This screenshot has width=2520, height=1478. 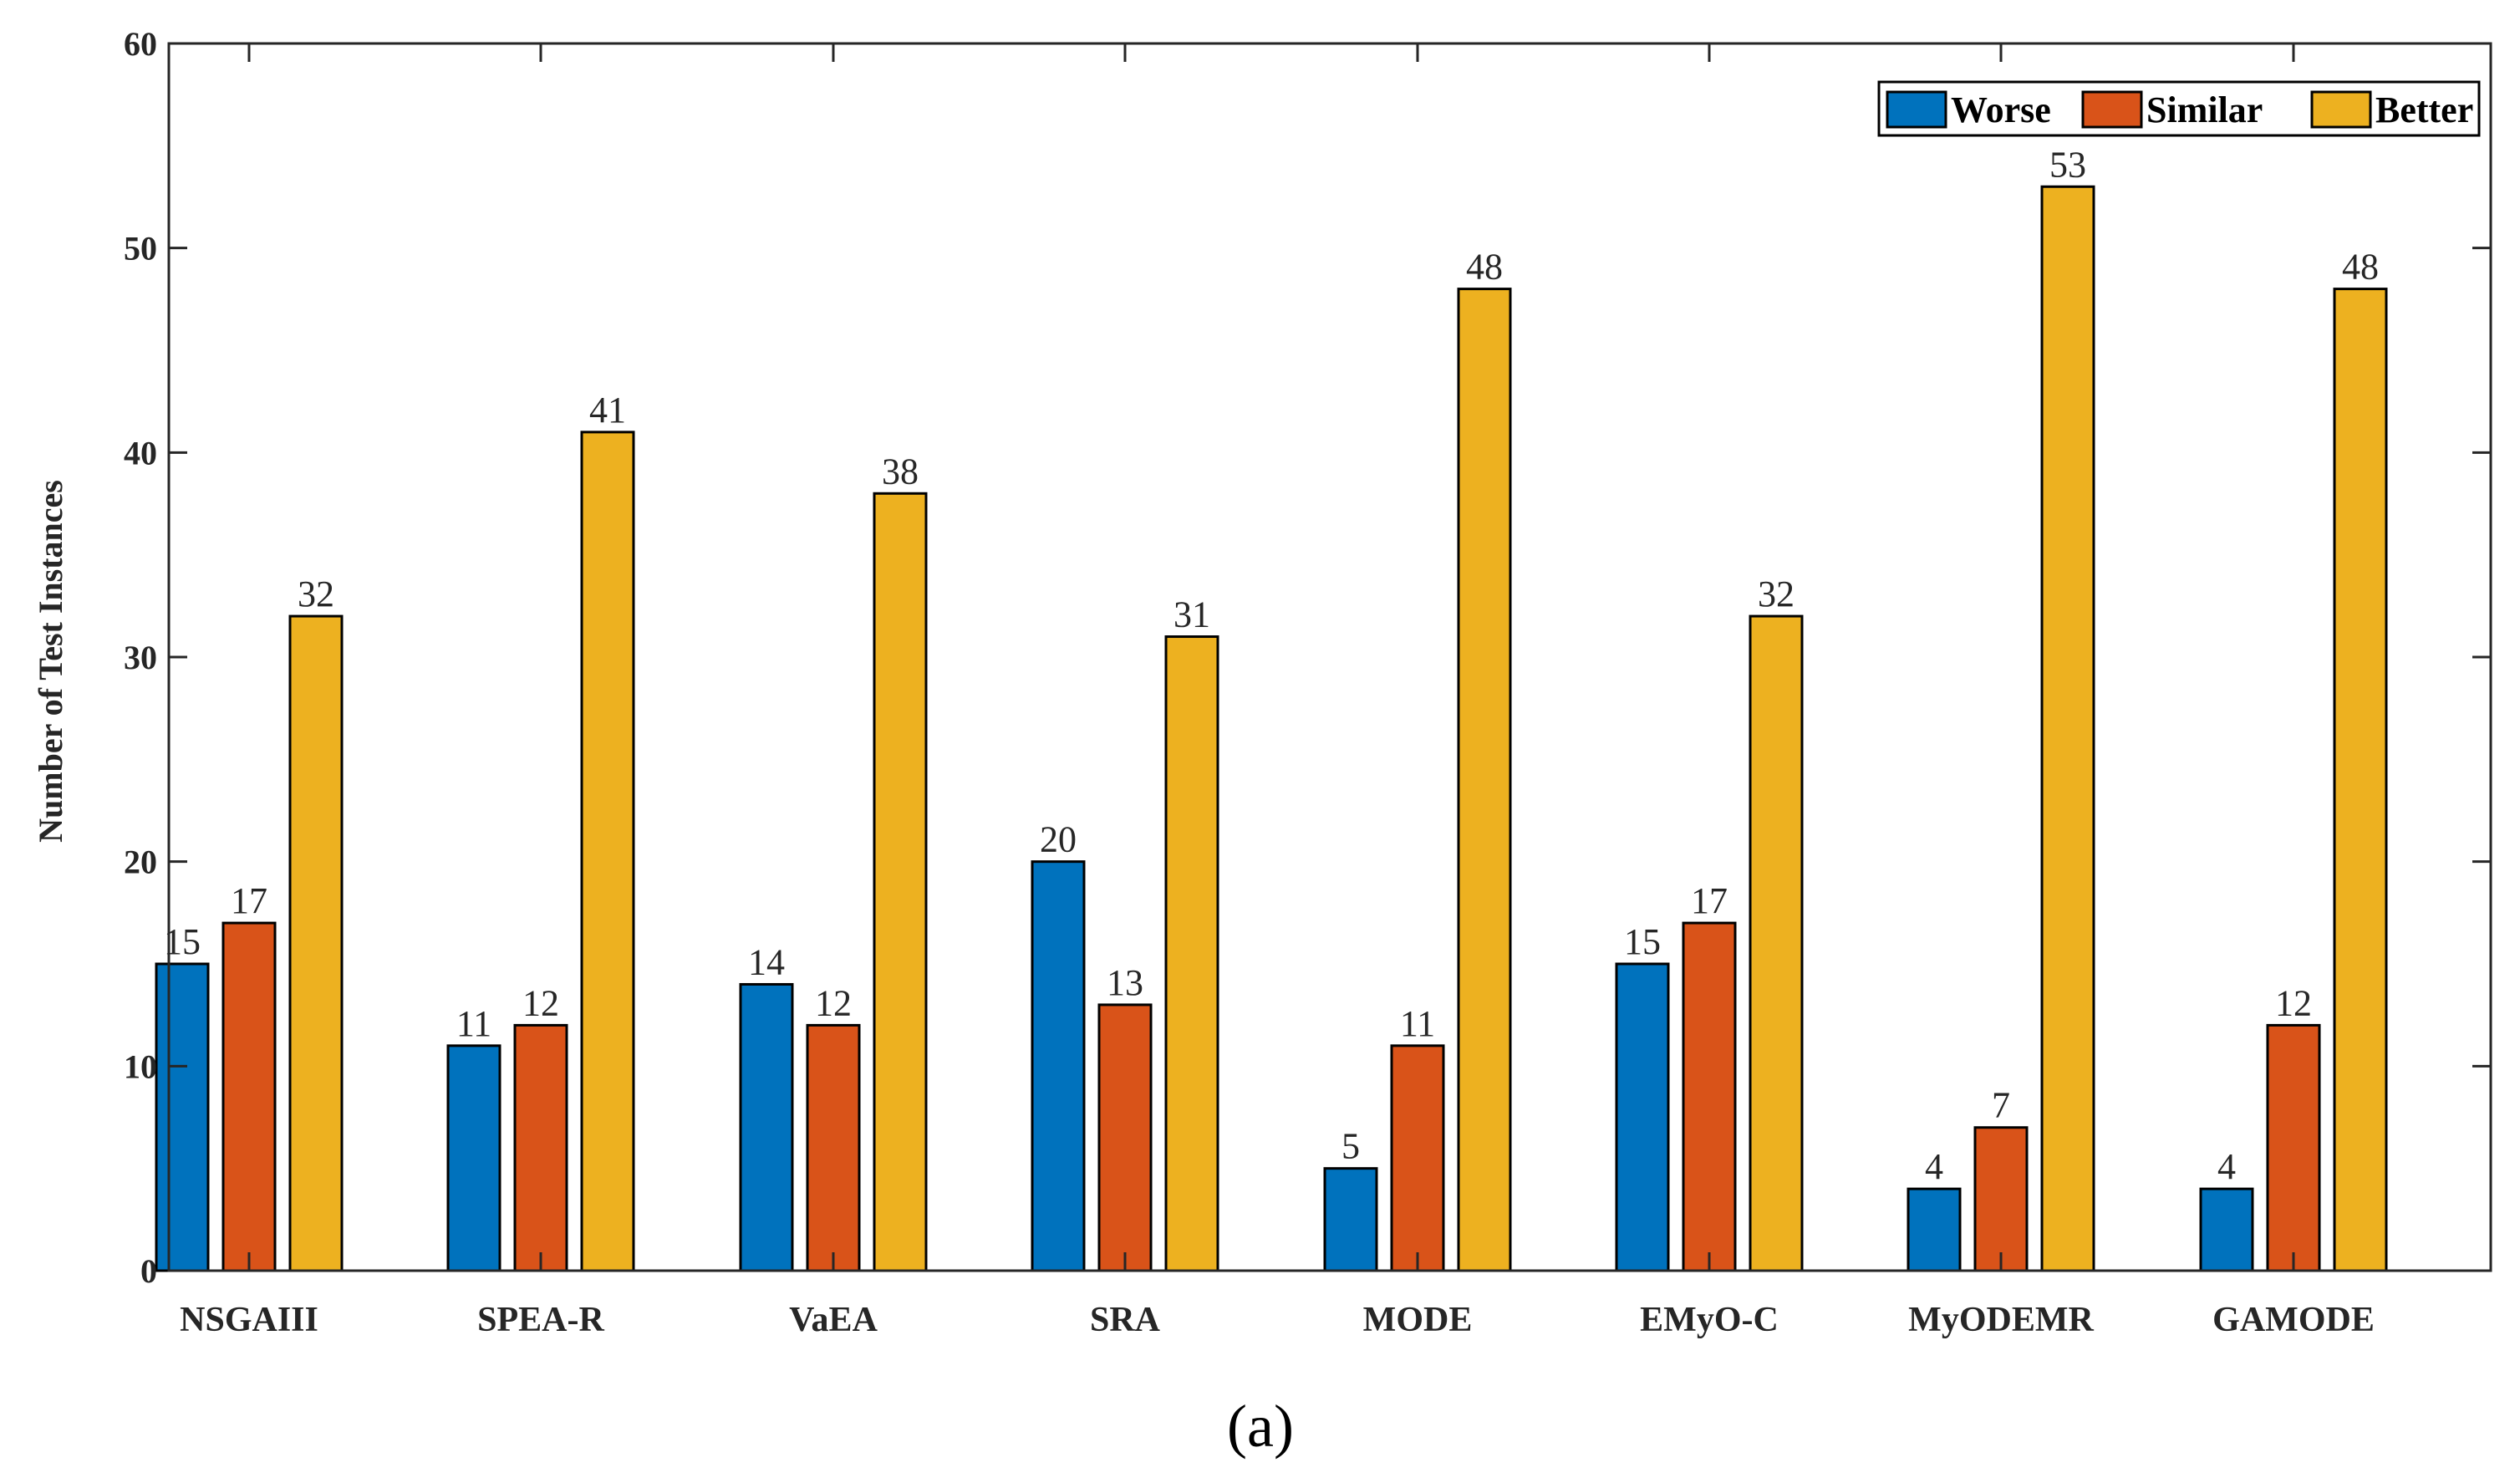 What do you see at coordinates (540, 1003) in the screenshot?
I see `data-label-similar-spea-r: 12` at bounding box center [540, 1003].